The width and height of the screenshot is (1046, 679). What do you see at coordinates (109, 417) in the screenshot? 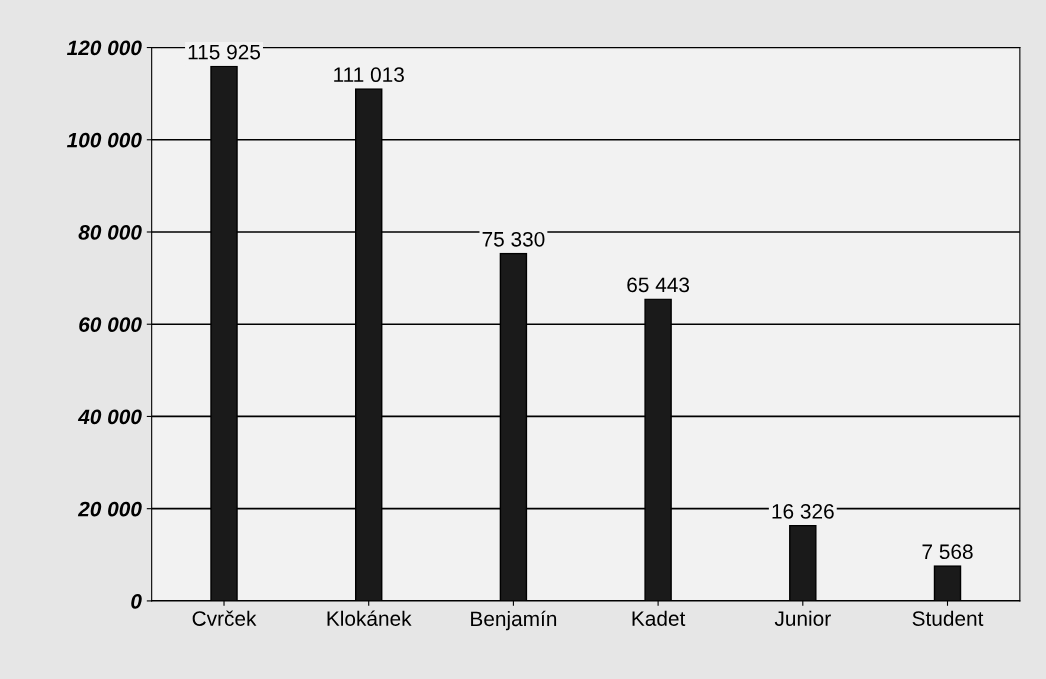
I see `y-tick-label: 40 000` at bounding box center [109, 417].